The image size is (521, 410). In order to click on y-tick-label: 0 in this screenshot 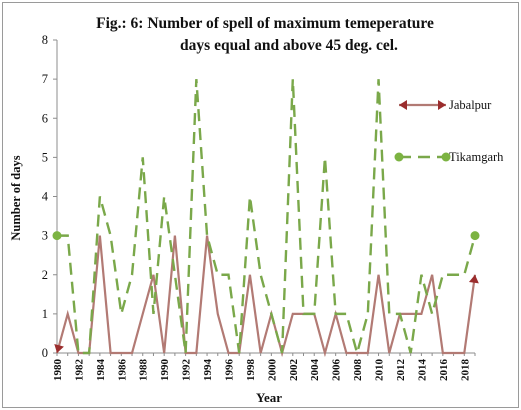, I will do `click(45, 353)`.